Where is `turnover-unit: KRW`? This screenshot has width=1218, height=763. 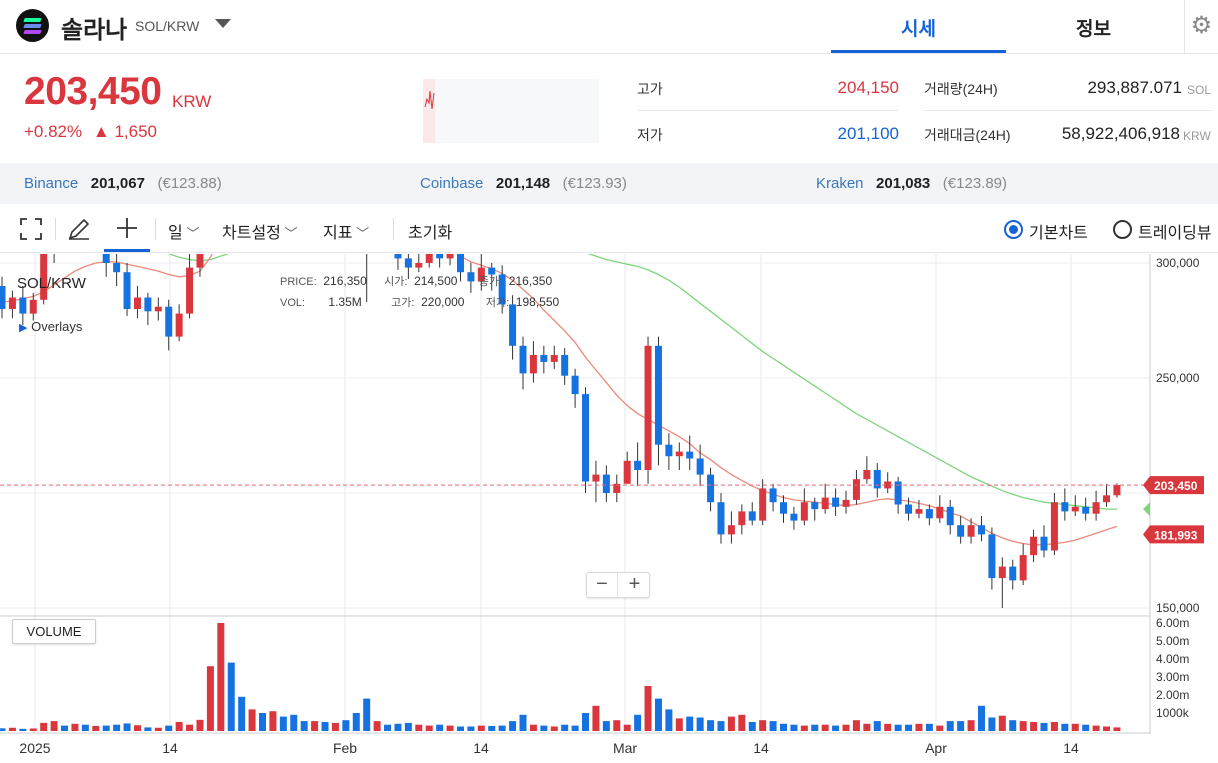 turnover-unit: KRW is located at coordinates (1197, 136).